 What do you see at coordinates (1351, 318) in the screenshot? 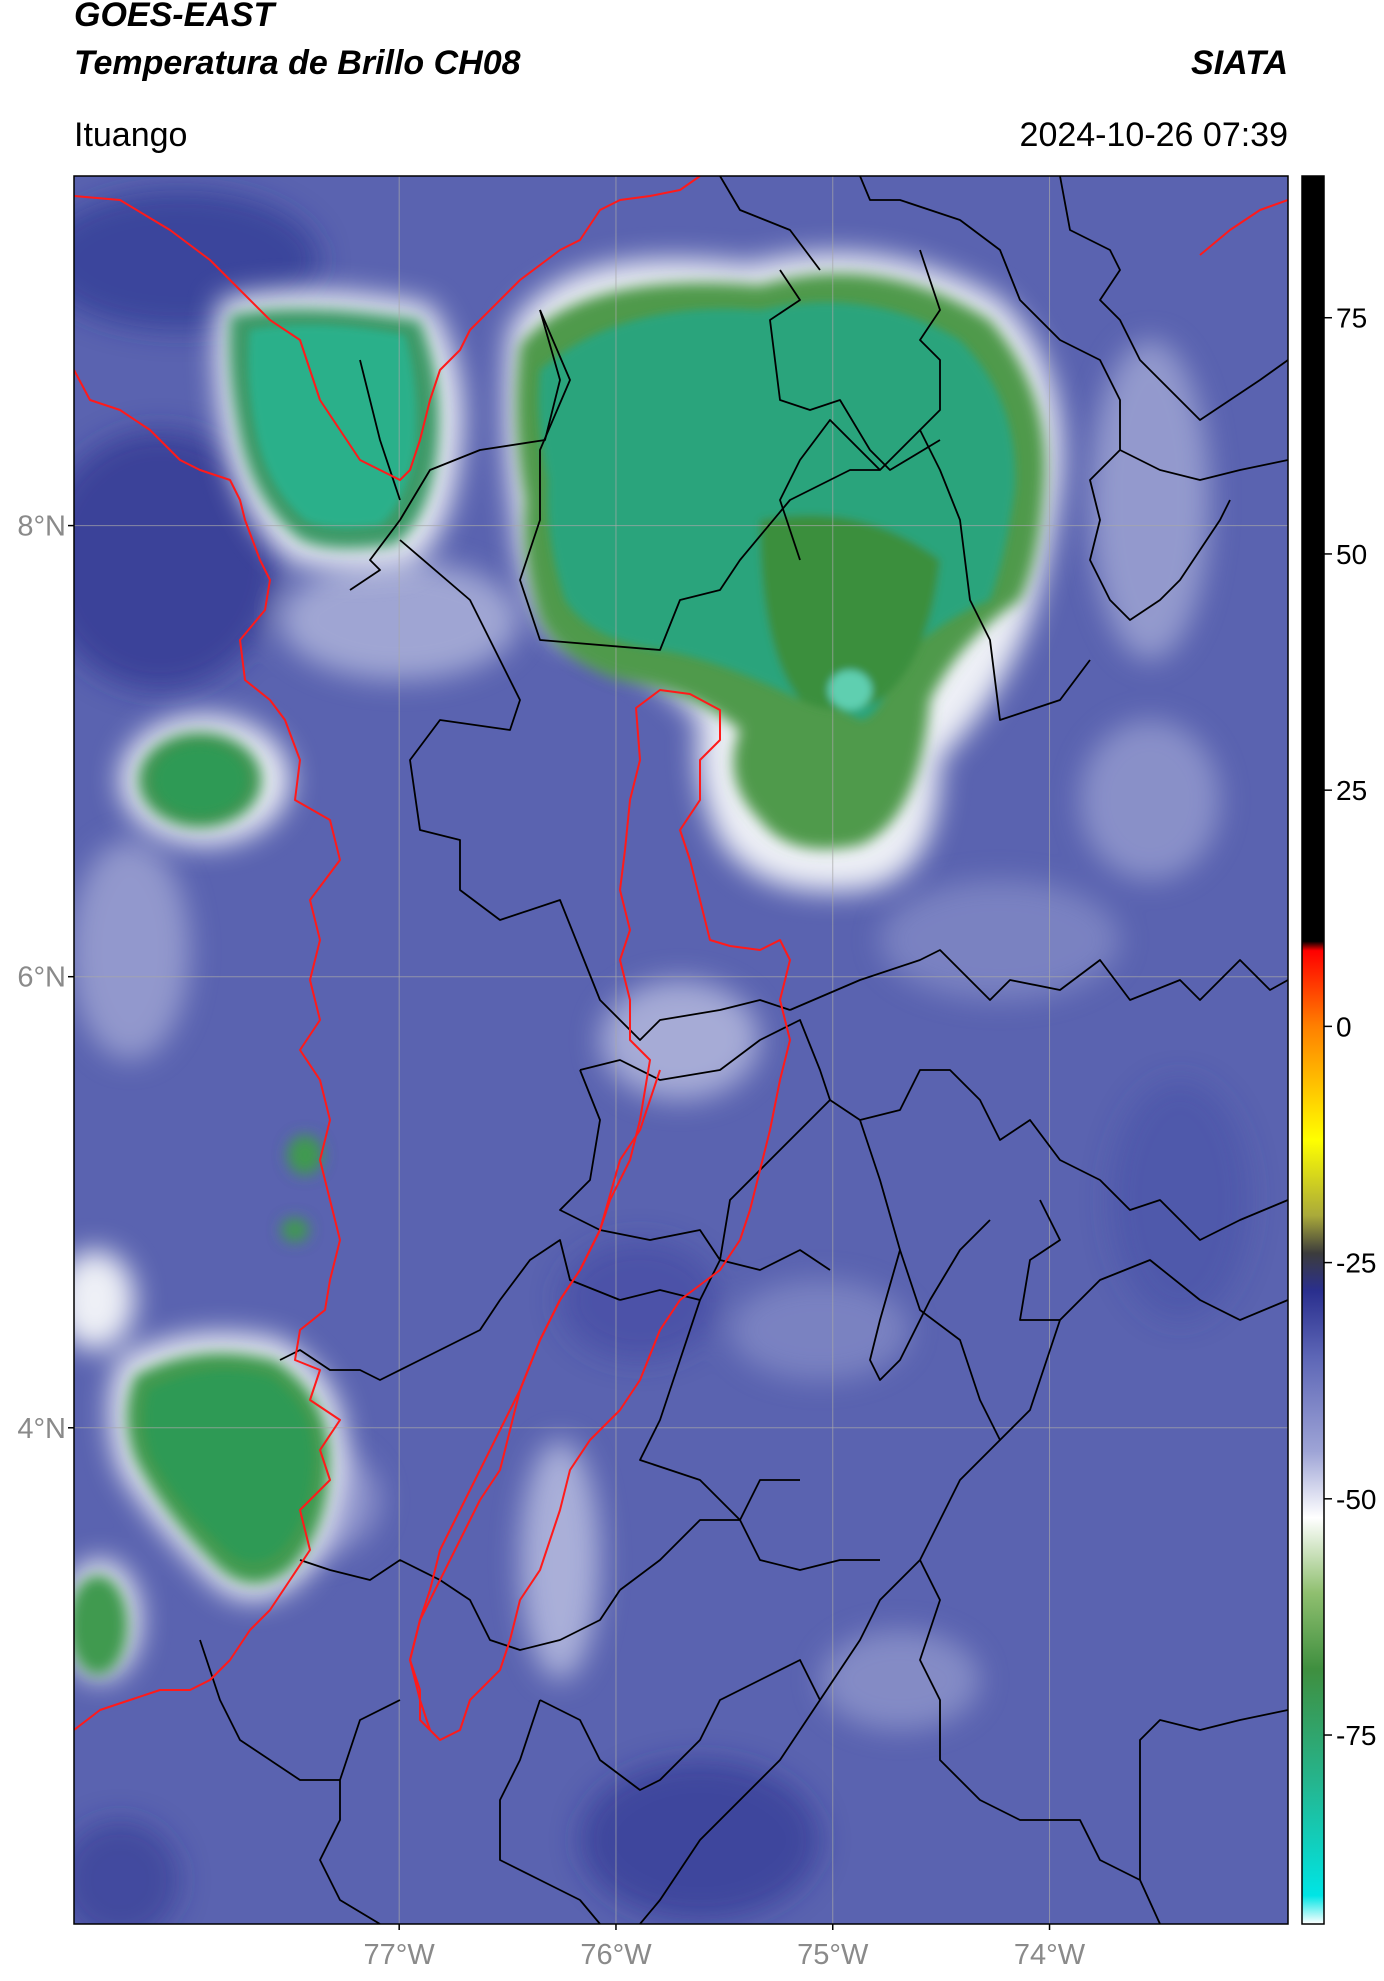
I see `colorbar-tick-label: 75` at bounding box center [1351, 318].